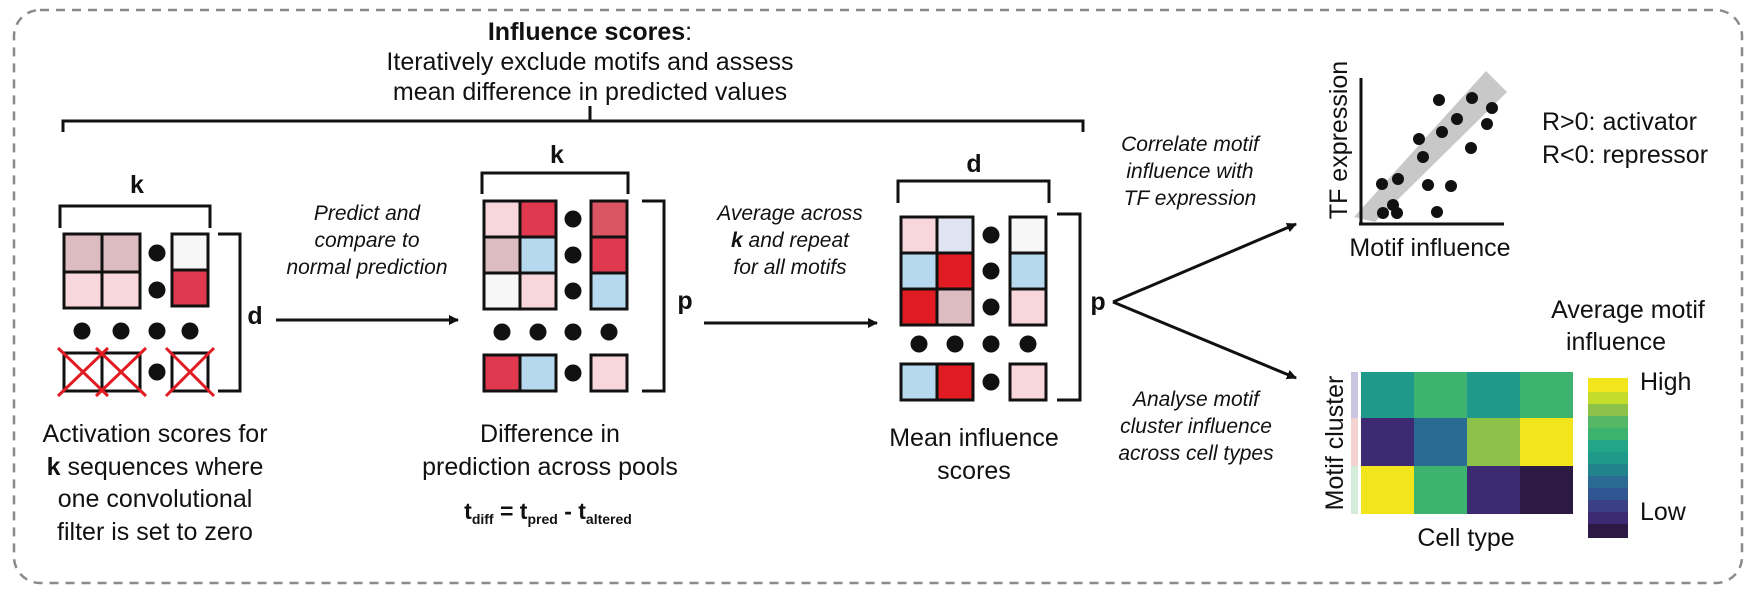 This screenshot has height=593, width=1756. Describe the element at coordinates (1204, 263) in the screenshot. I see `arrow-to-scatter` at that location.